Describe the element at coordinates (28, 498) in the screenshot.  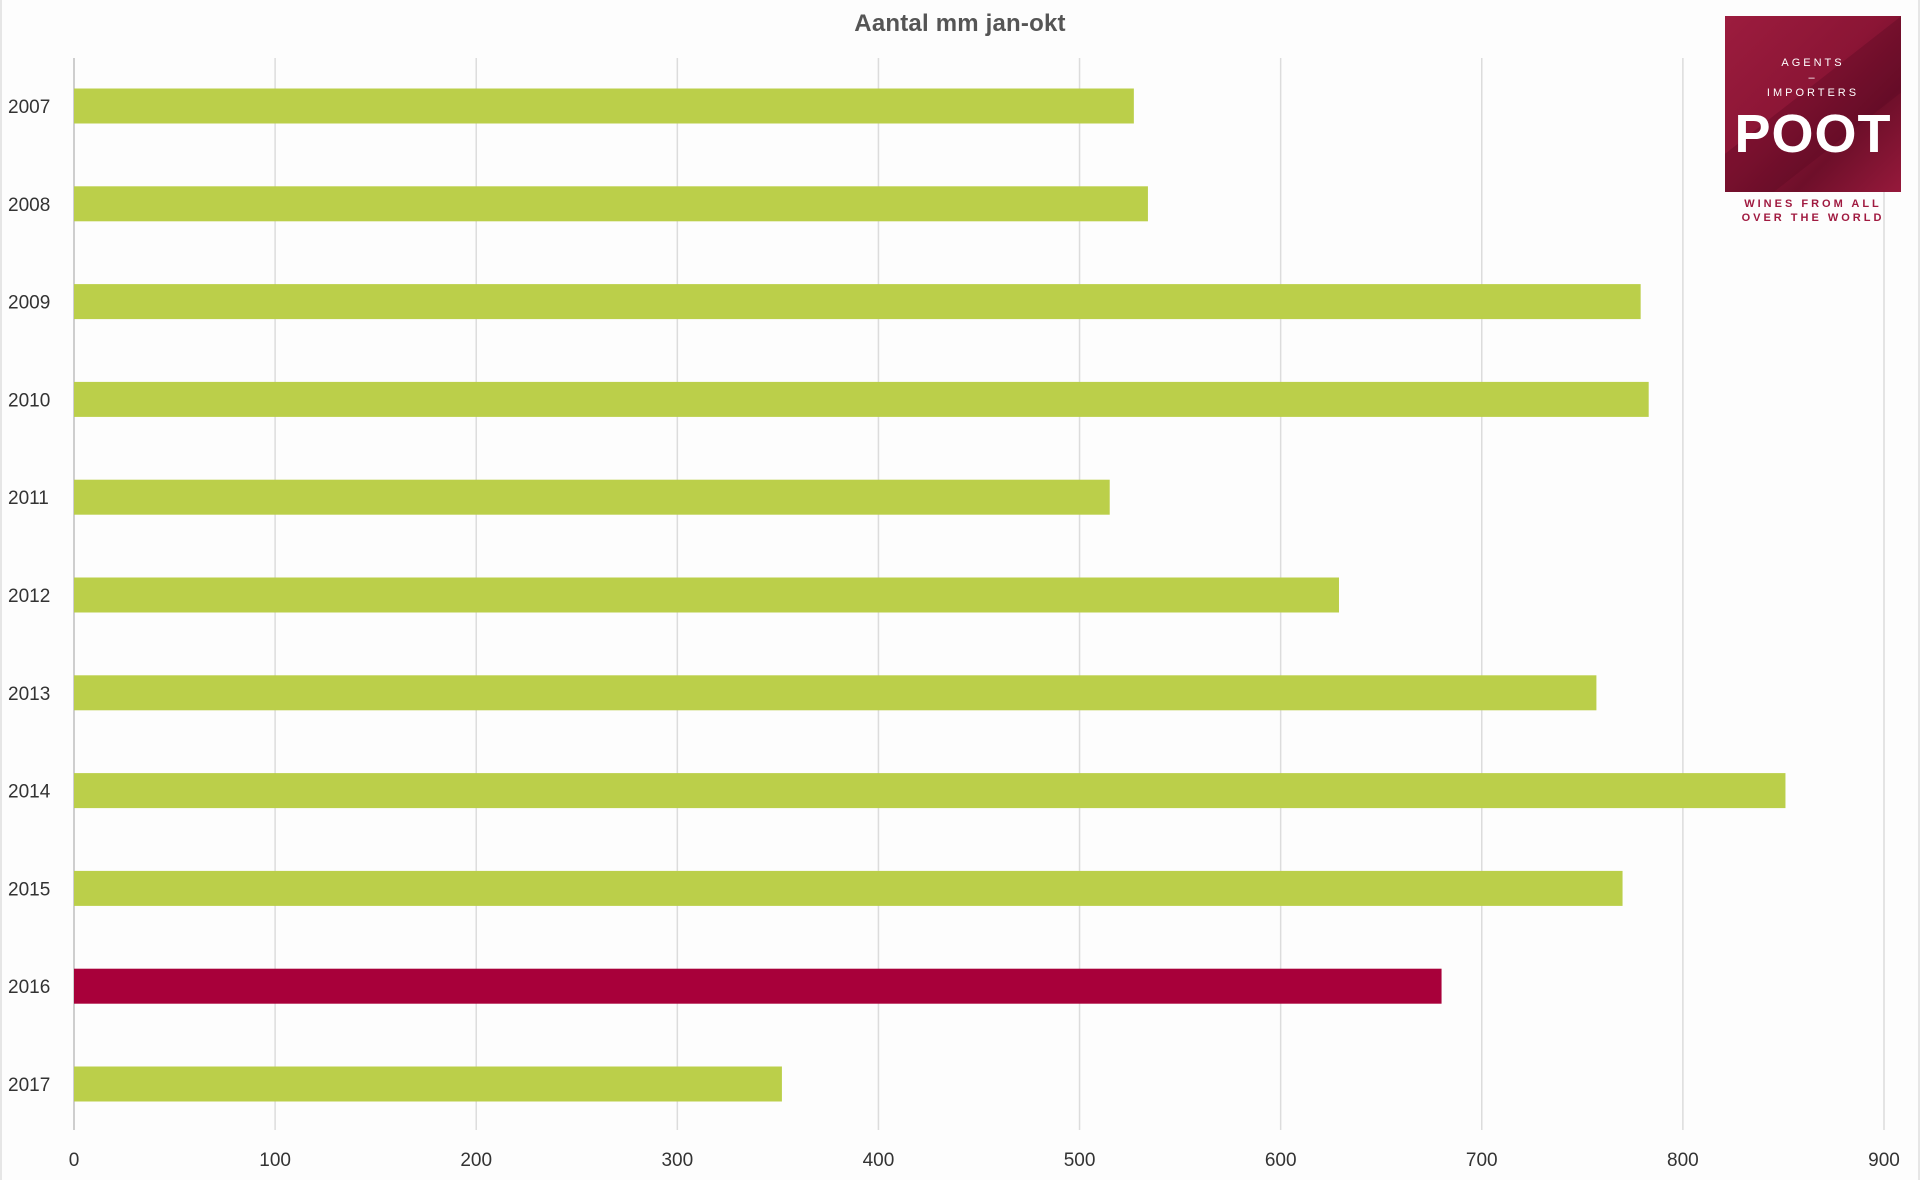
I see `y-tick-label-2011: 2011` at that location.